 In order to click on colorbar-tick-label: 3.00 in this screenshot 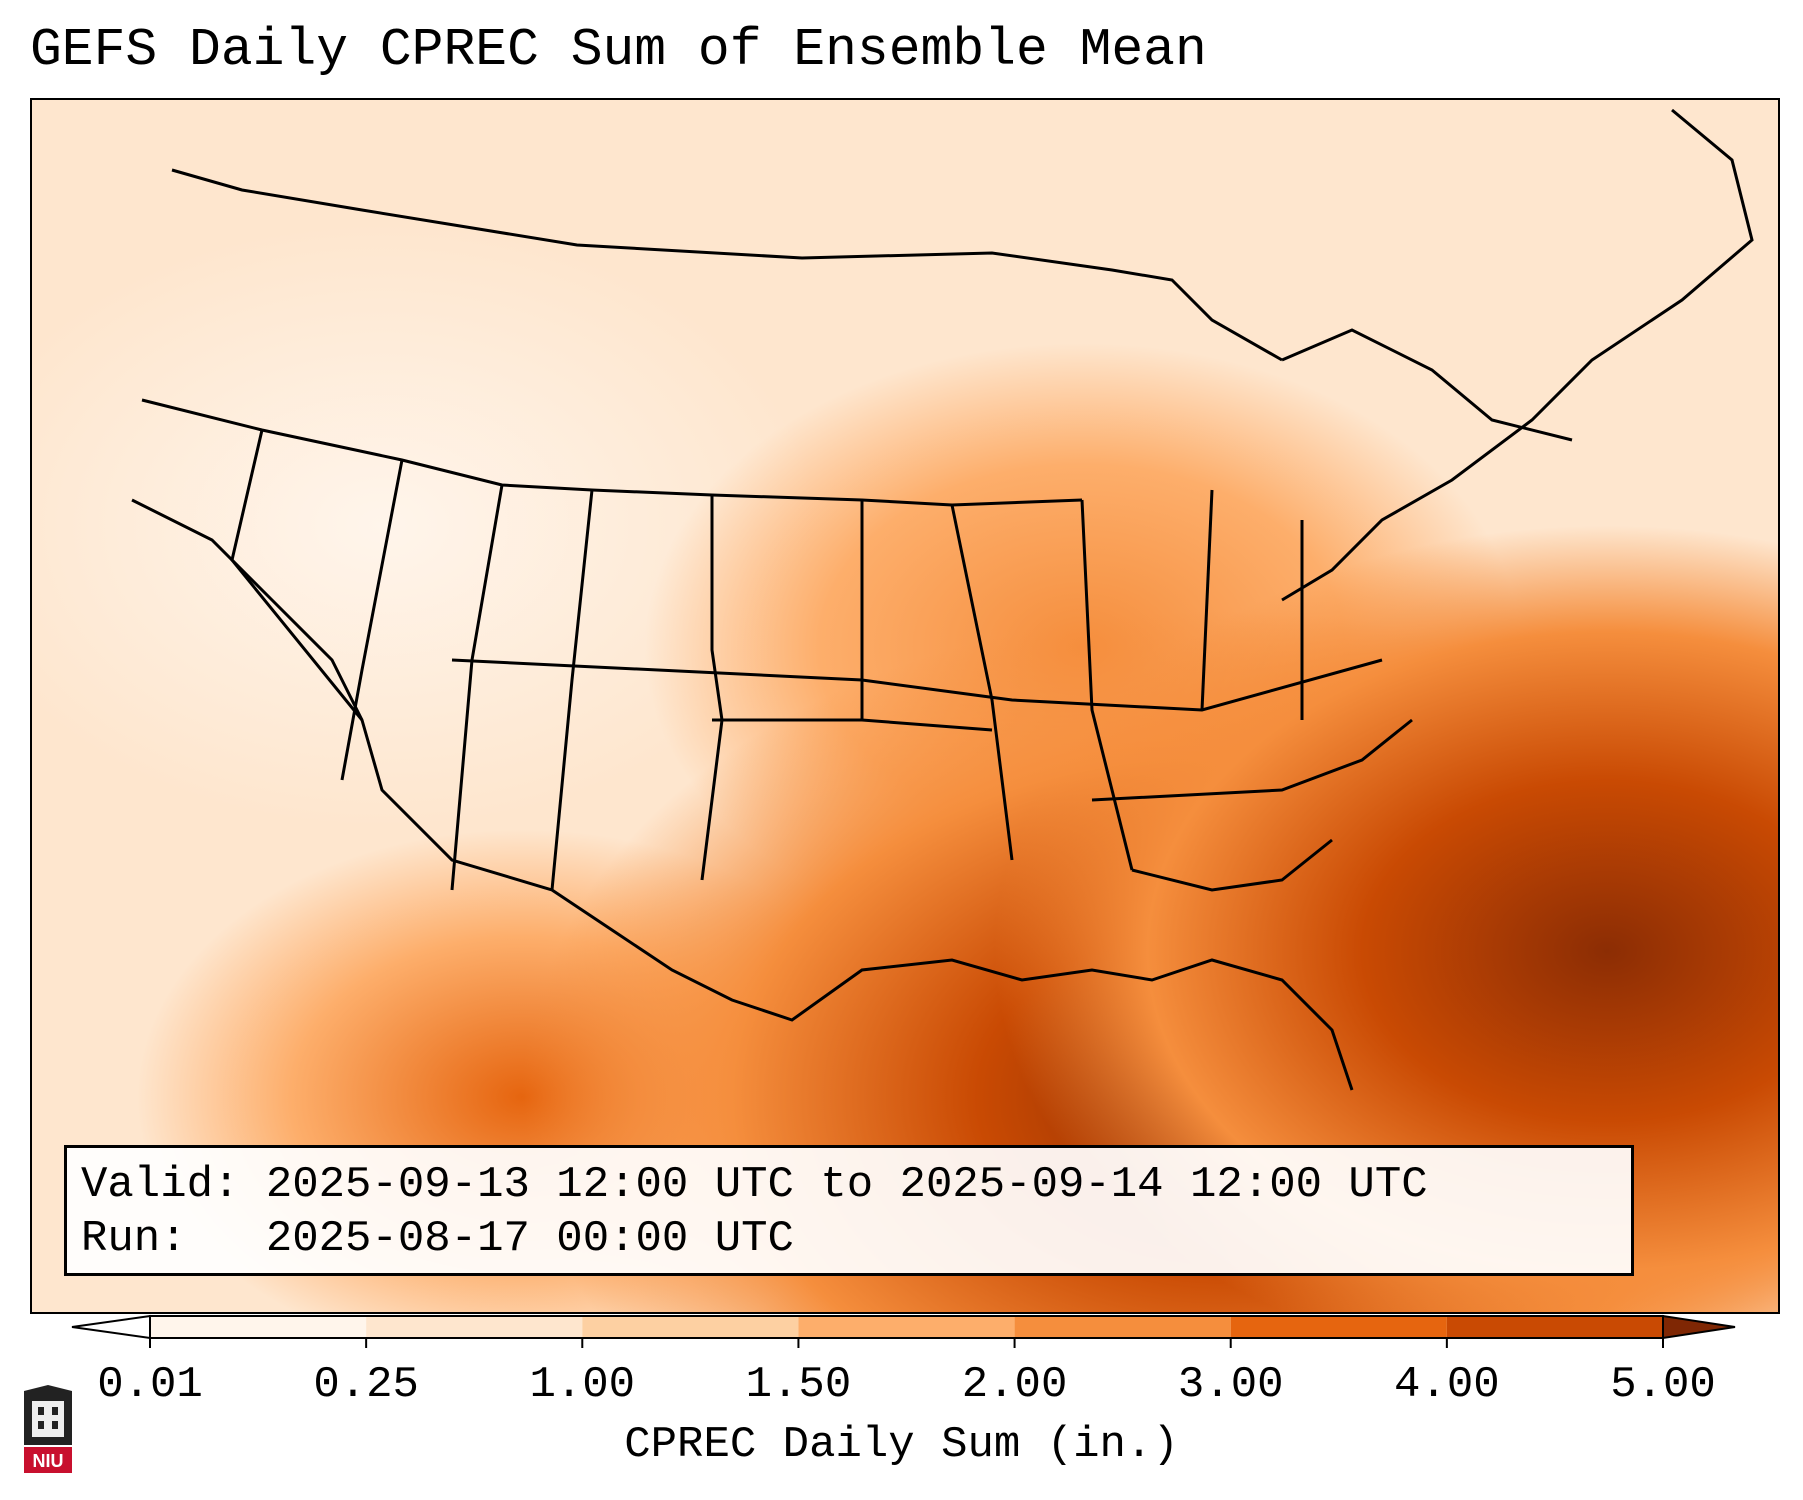, I will do `click(1230, 1385)`.